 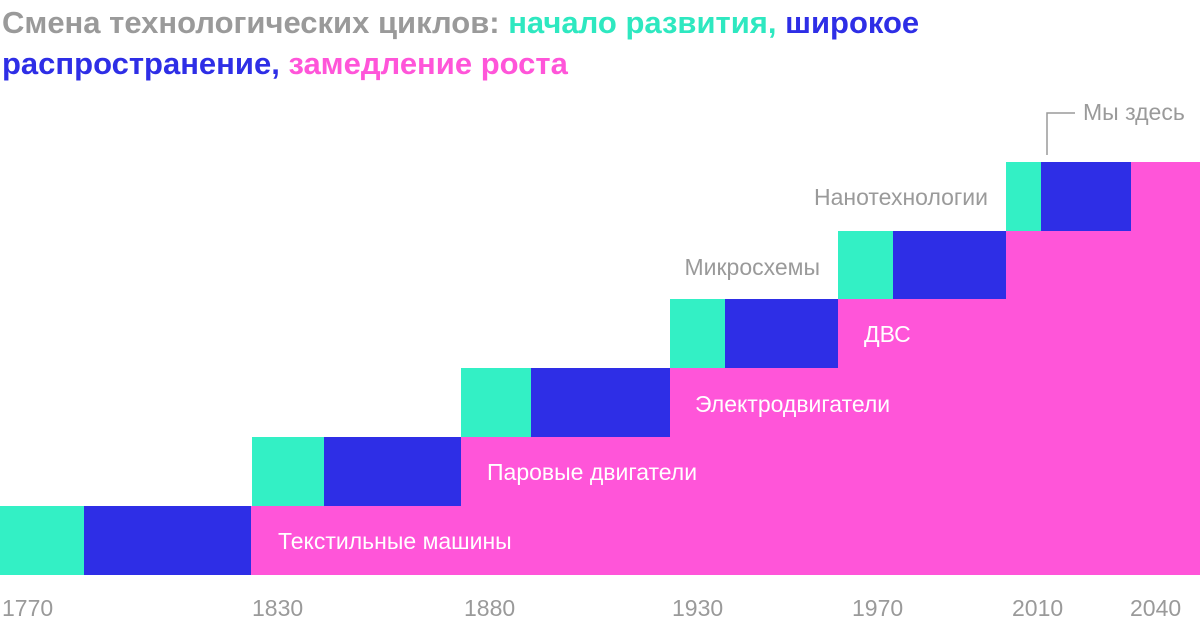 I want to click on cycle-label: Паровые двигатели, so click(x=592, y=472).